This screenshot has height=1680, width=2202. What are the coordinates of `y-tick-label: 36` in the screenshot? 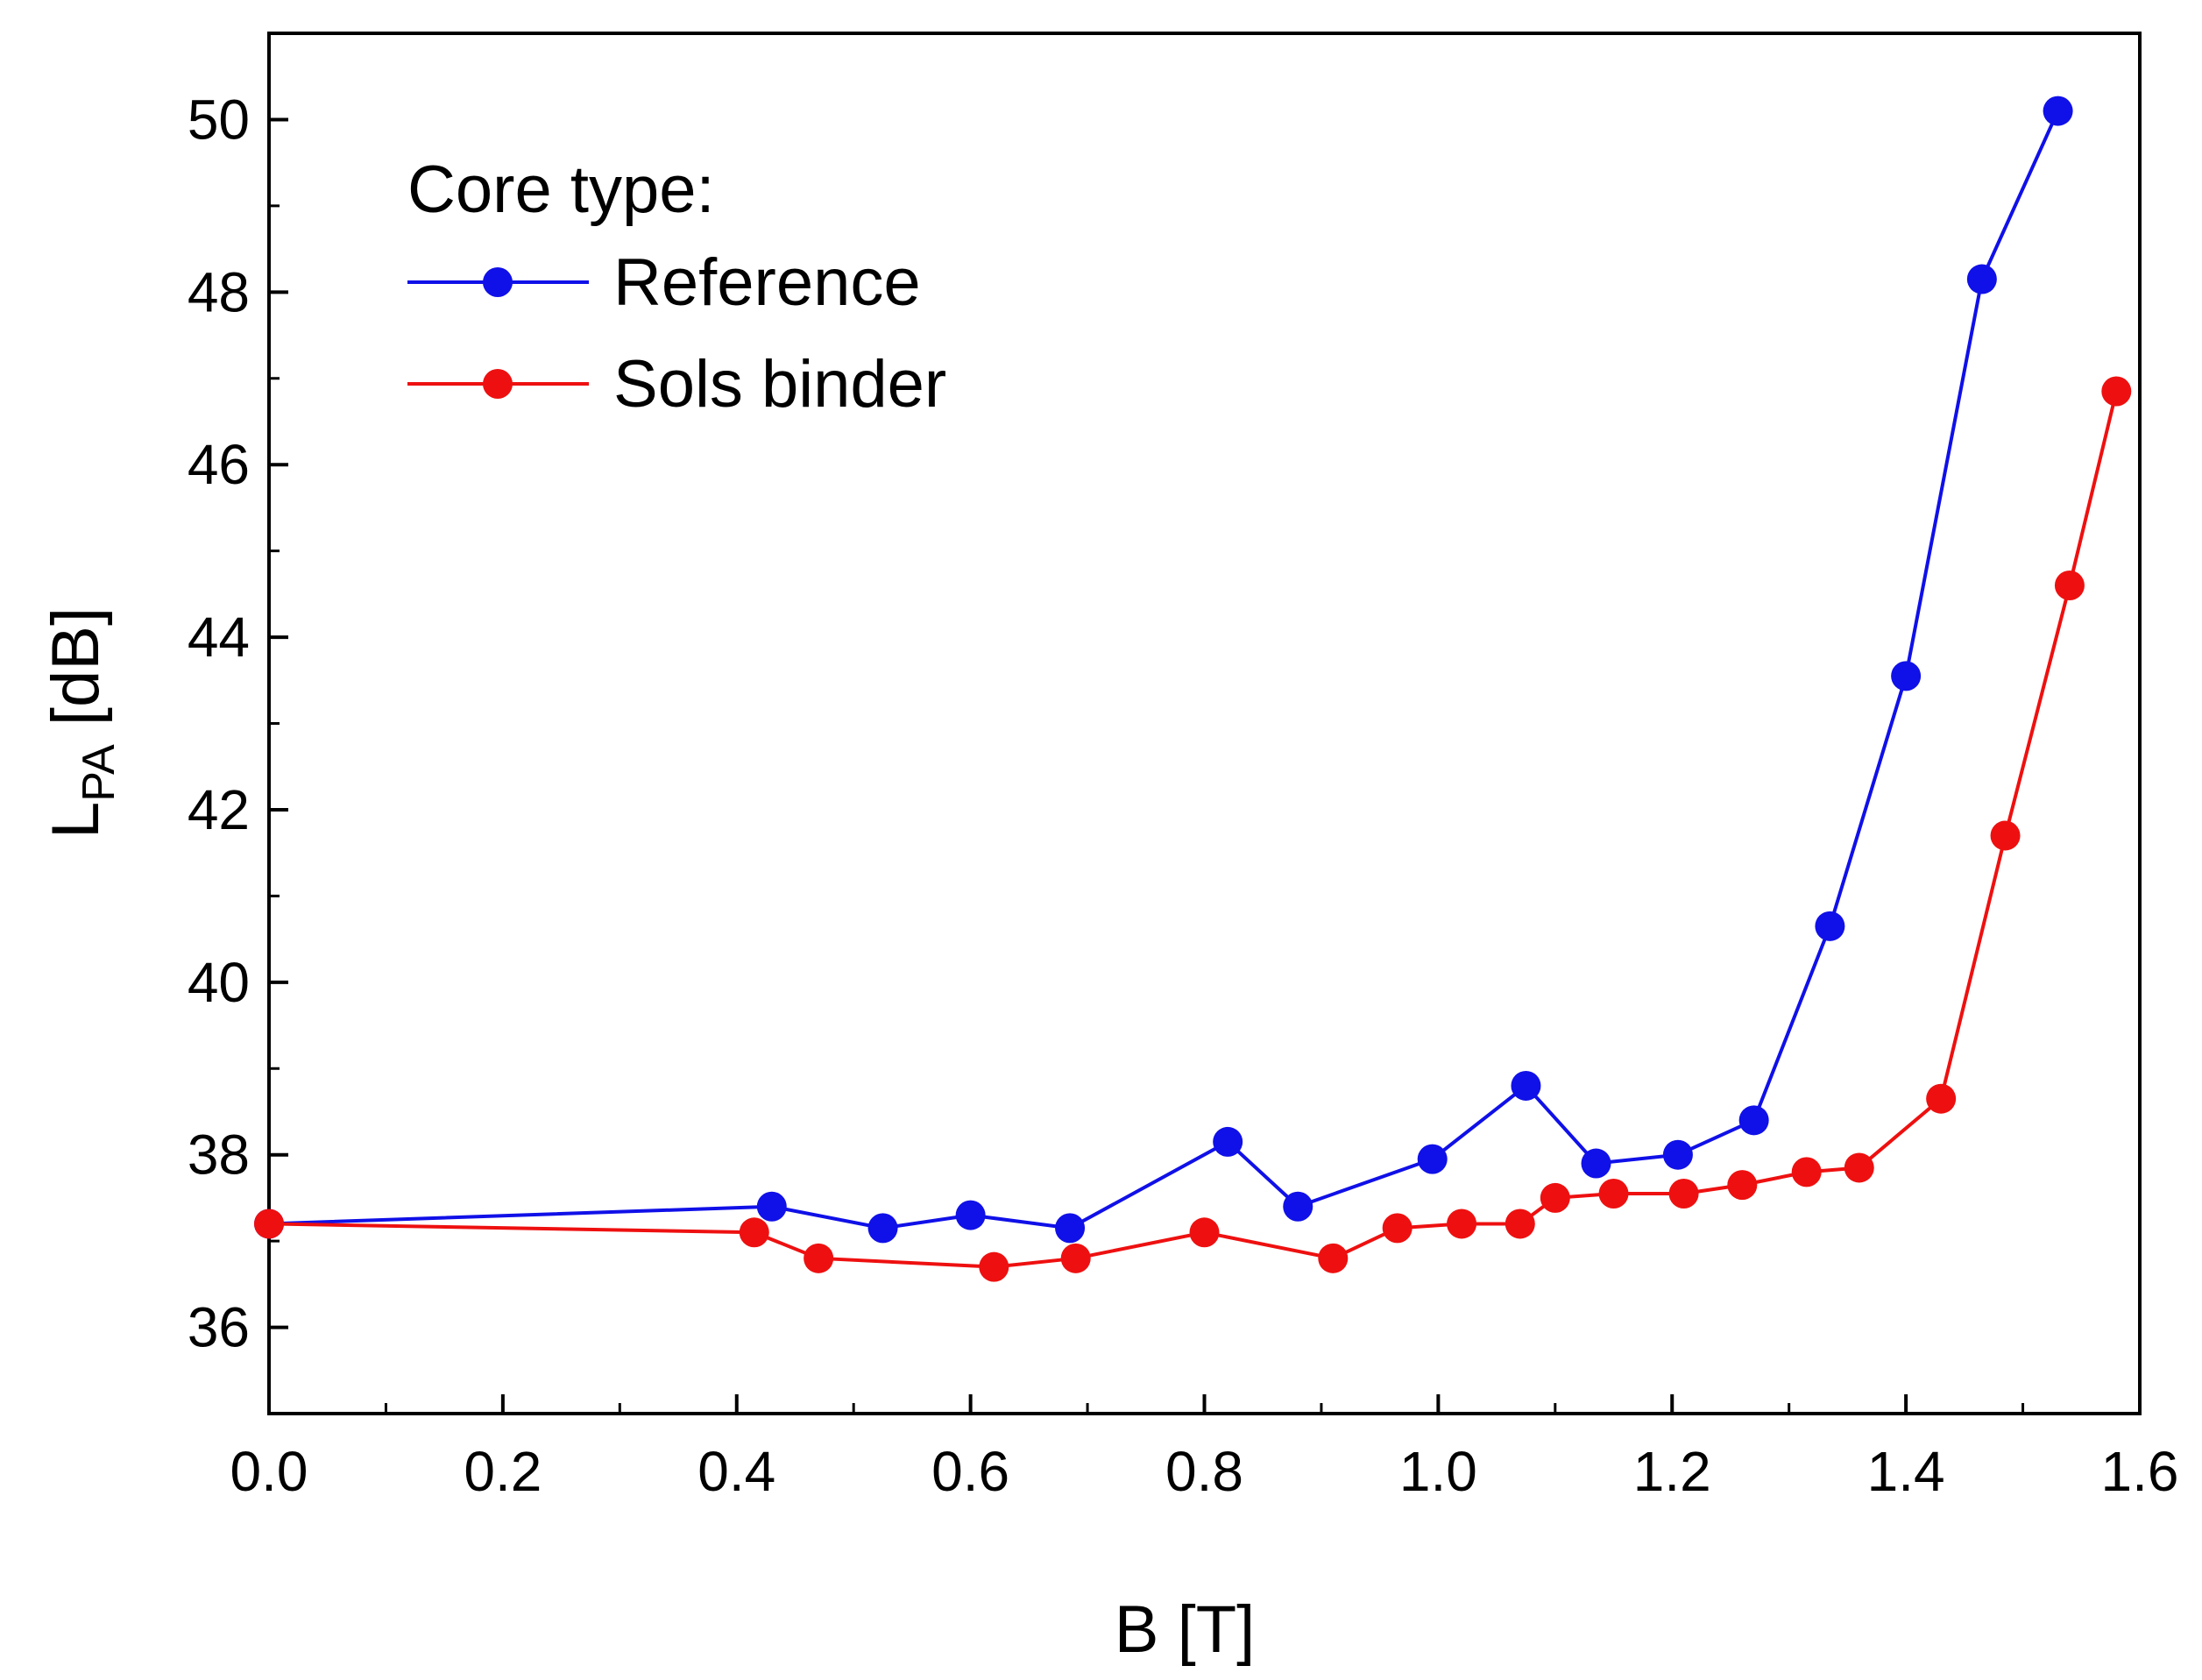 It's located at (219, 1327).